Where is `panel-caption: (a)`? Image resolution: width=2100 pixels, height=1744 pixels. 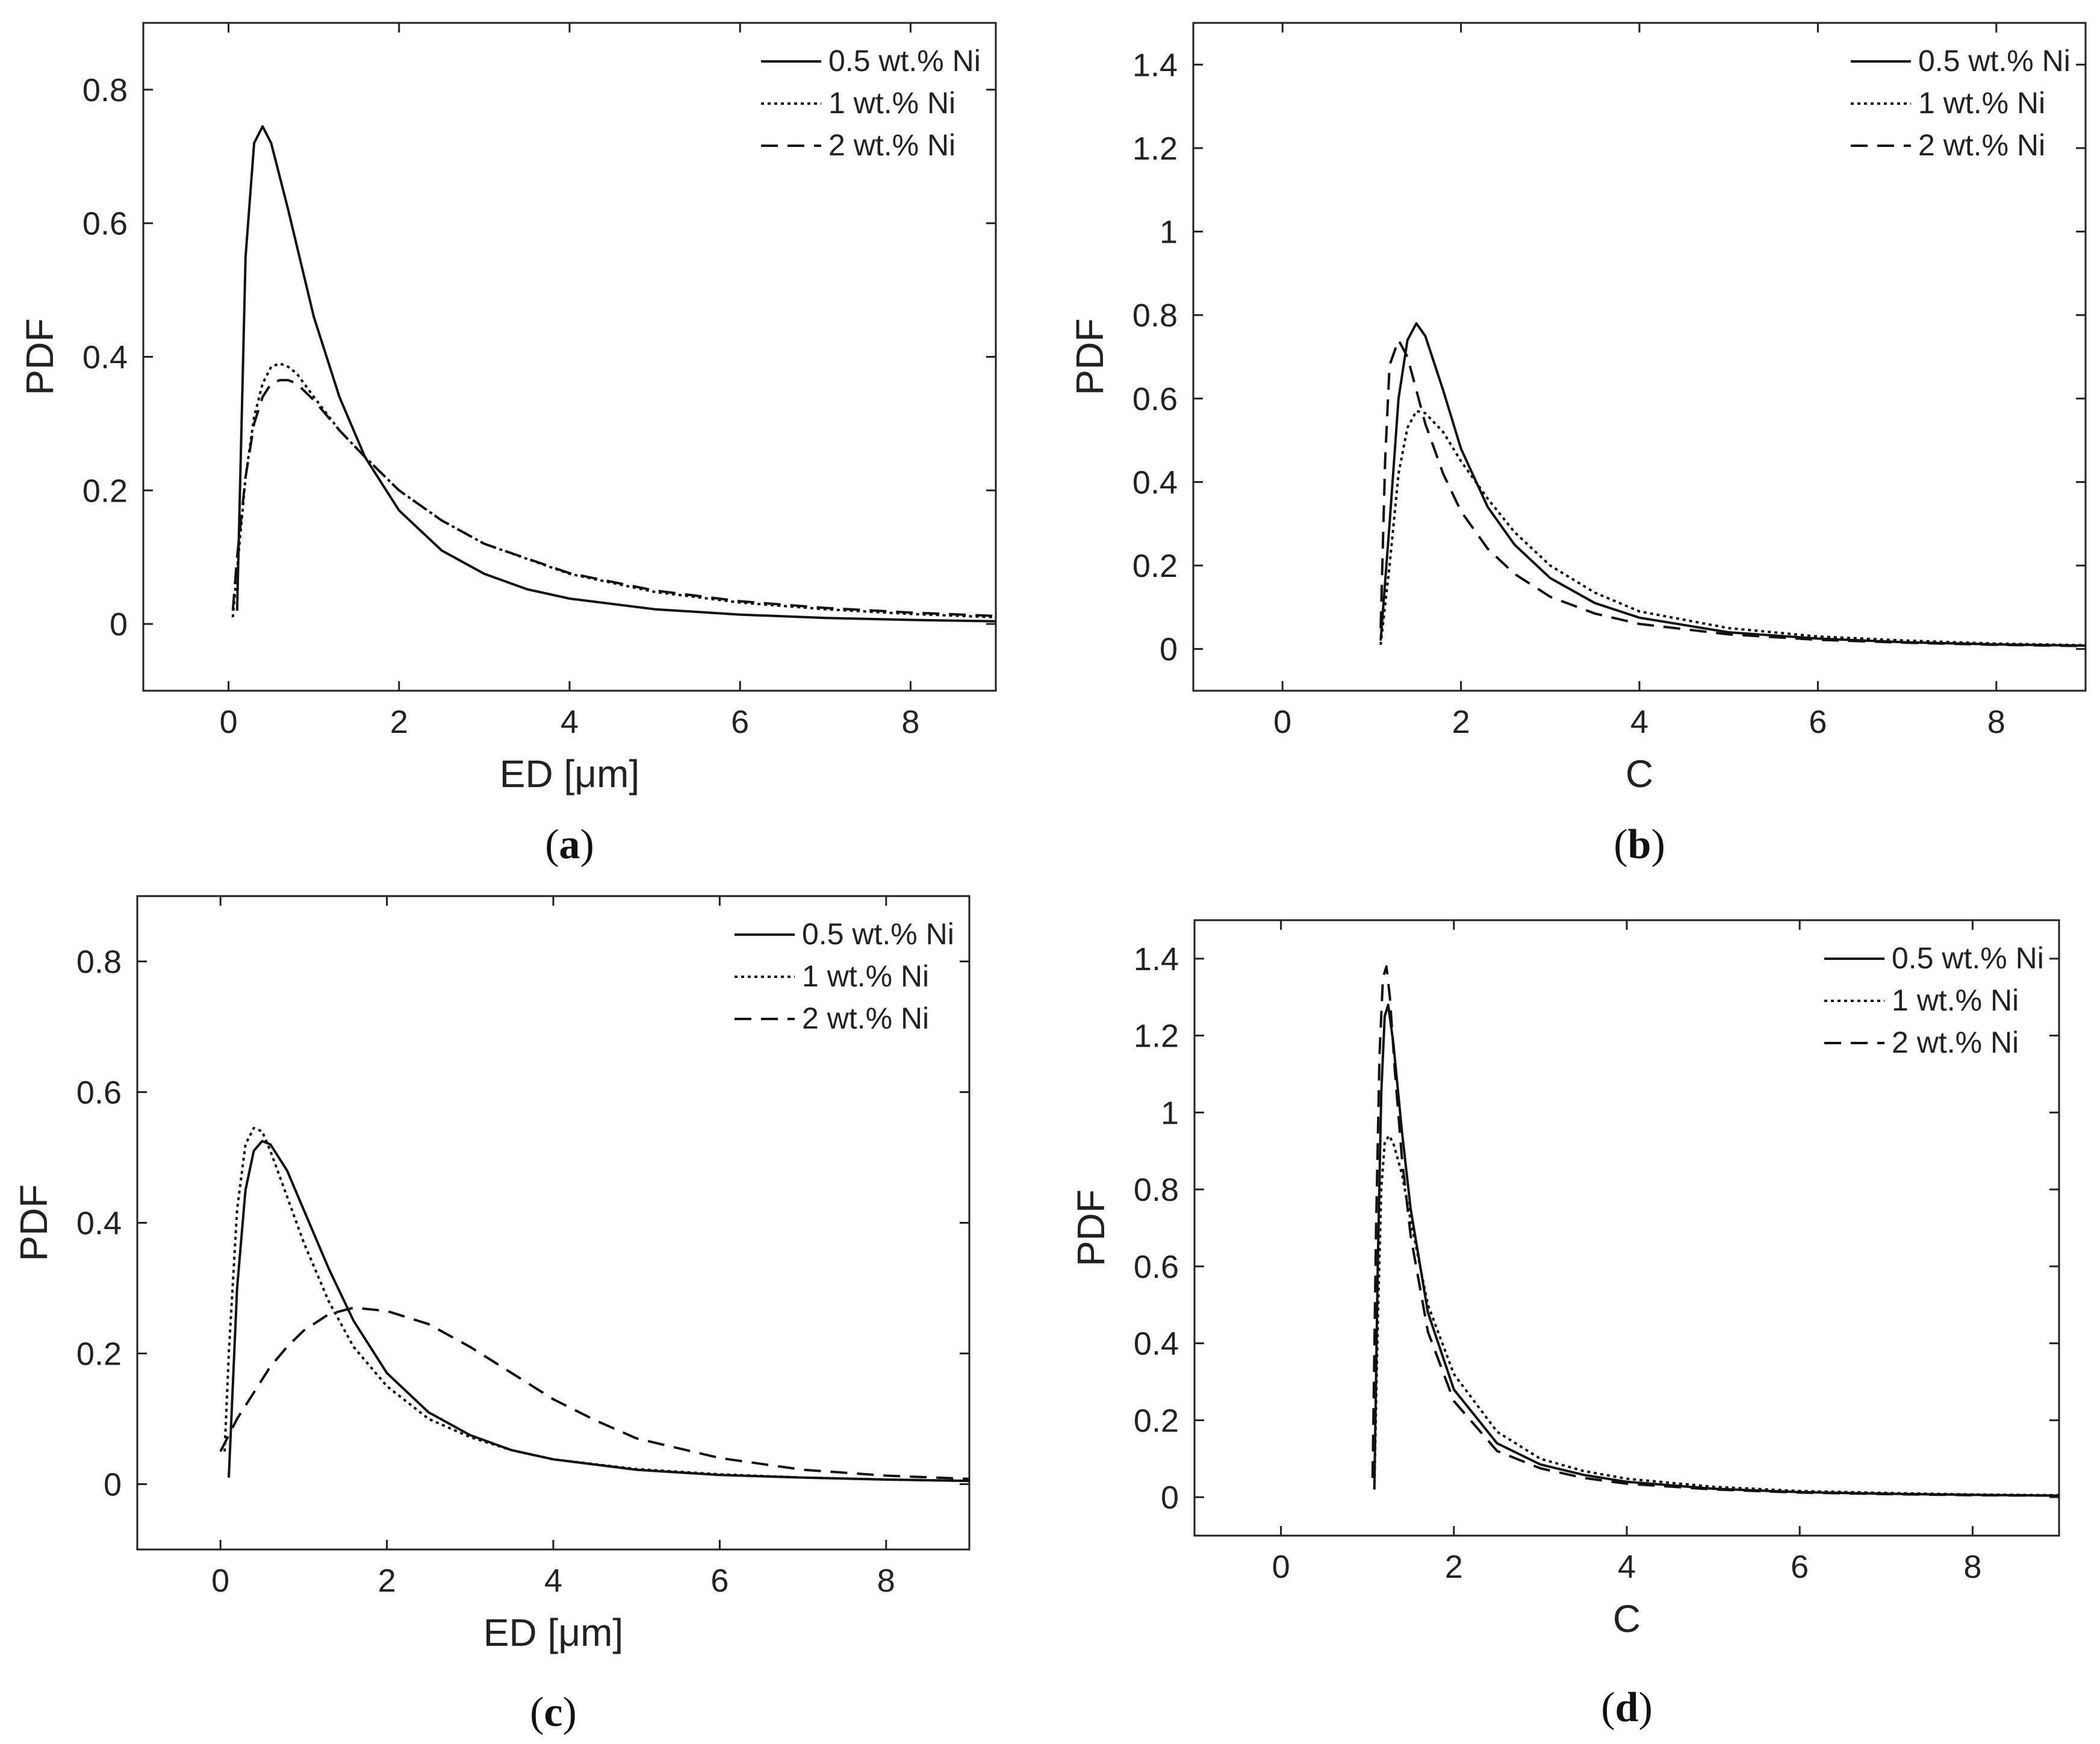
panel-caption: (a) is located at coordinates (569, 845).